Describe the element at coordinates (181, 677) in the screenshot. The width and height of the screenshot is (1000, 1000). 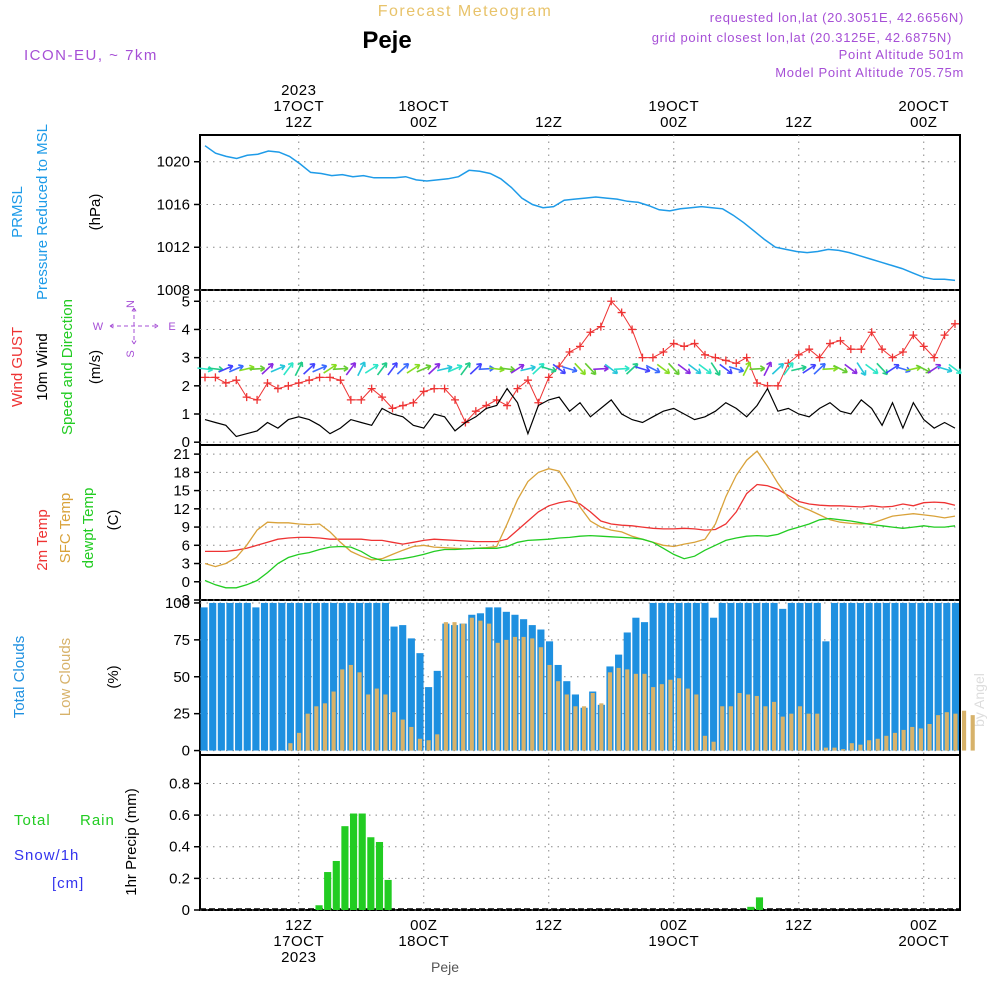
I see `y-tick-label: 50` at that location.